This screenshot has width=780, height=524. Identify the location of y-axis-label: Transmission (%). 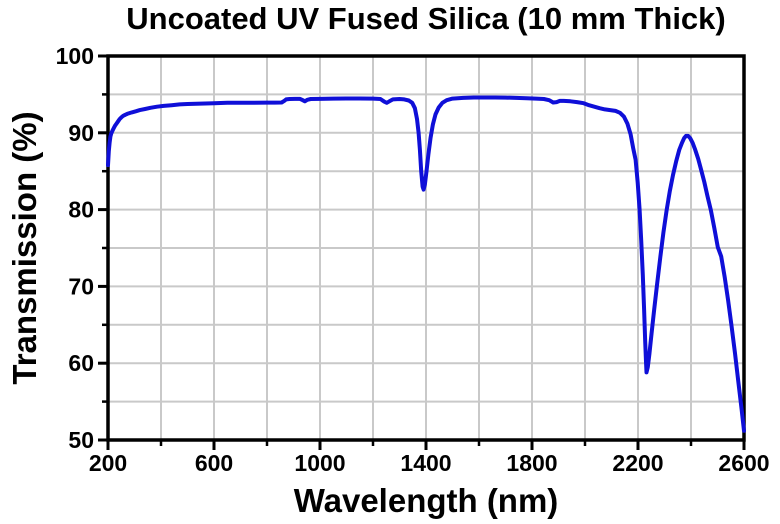
(24, 248).